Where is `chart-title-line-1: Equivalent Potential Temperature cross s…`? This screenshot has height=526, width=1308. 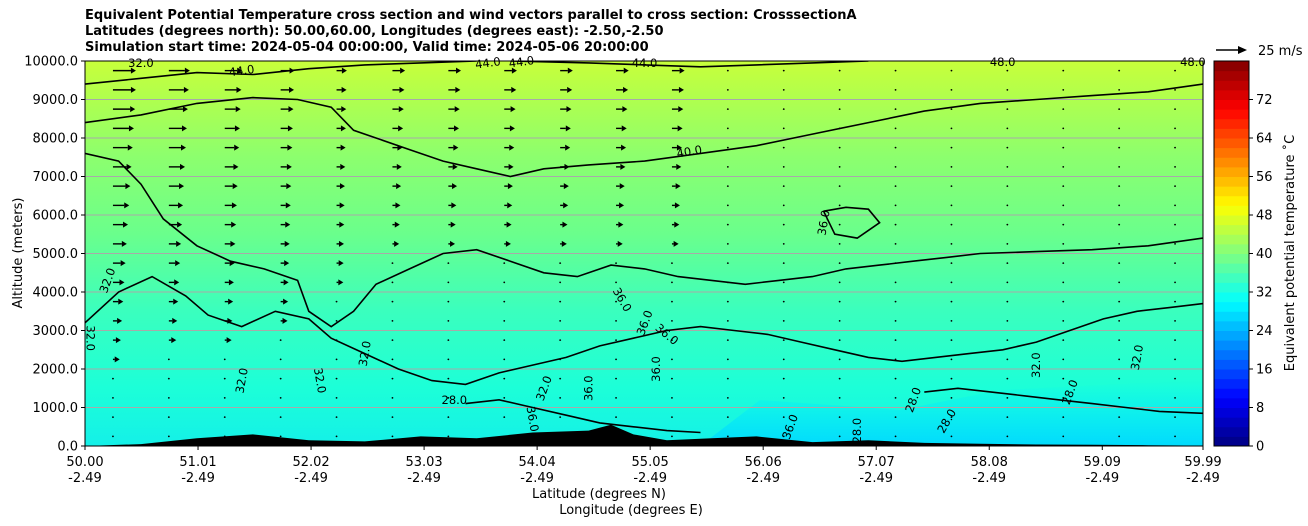
chart-title-line-1: Equivalent Potential Temperature cross s… is located at coordinates (471, 15).